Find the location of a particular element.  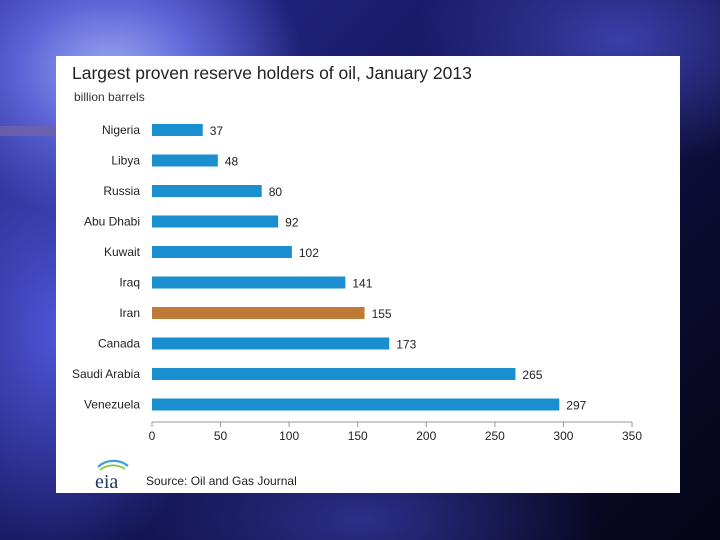

value-label: 102 is located at coordinates (309, 253).